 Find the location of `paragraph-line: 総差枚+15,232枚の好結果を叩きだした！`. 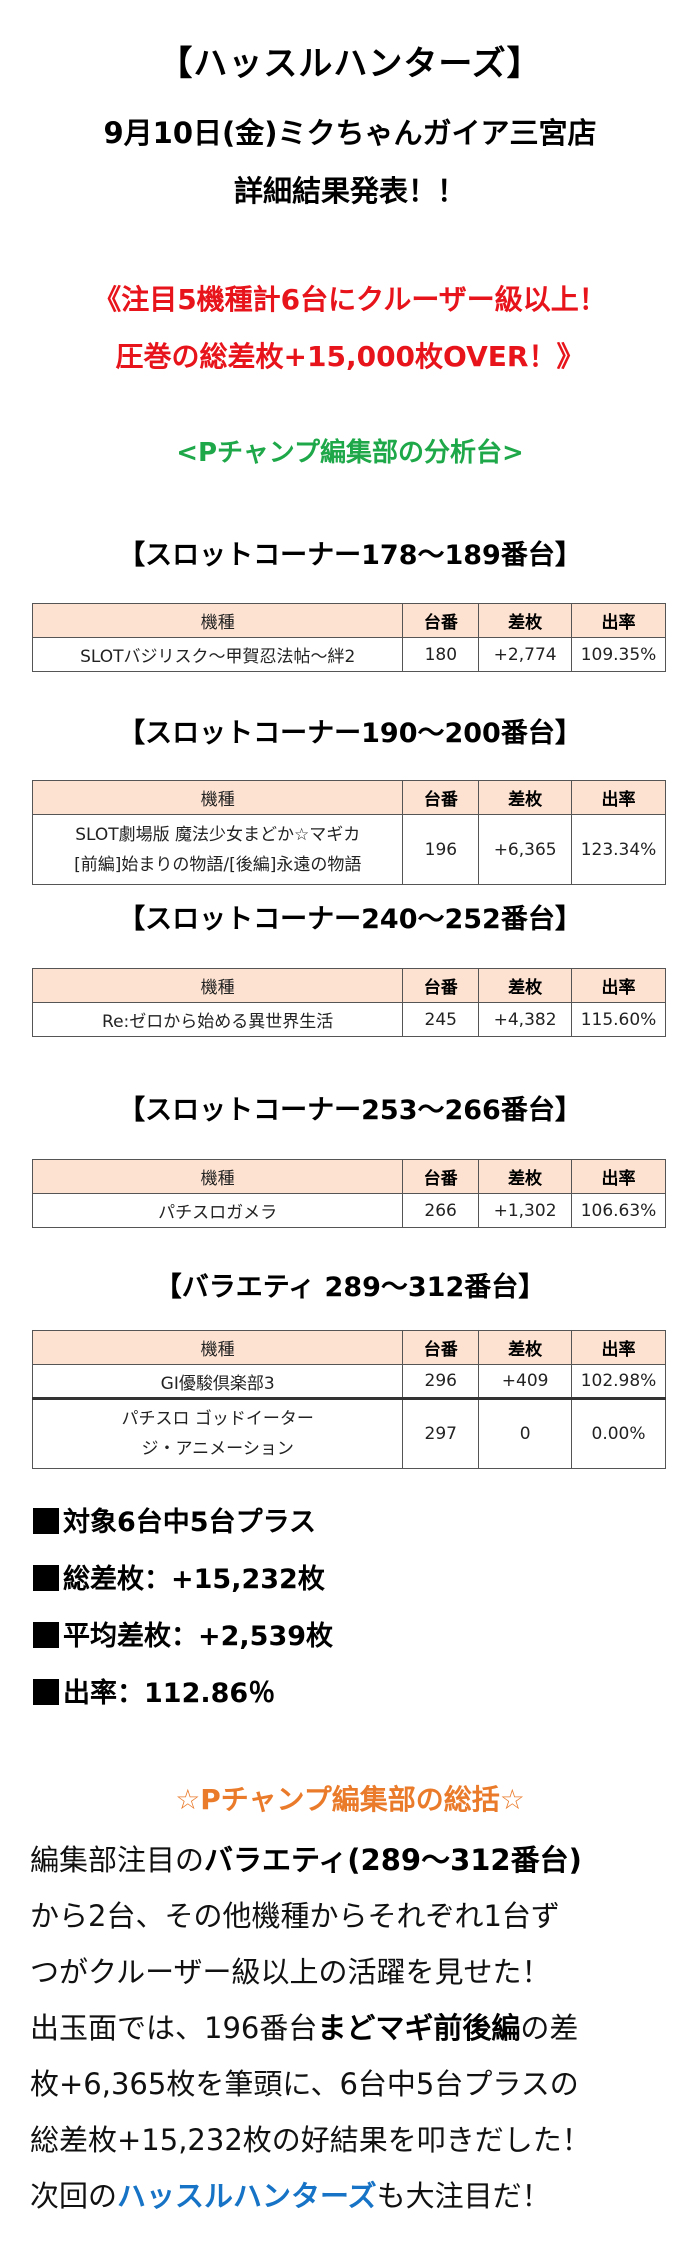

paragraph-line: 総差枚+15,232枚の好結果を叩きだした！ is located at coordinates (310, 2140).